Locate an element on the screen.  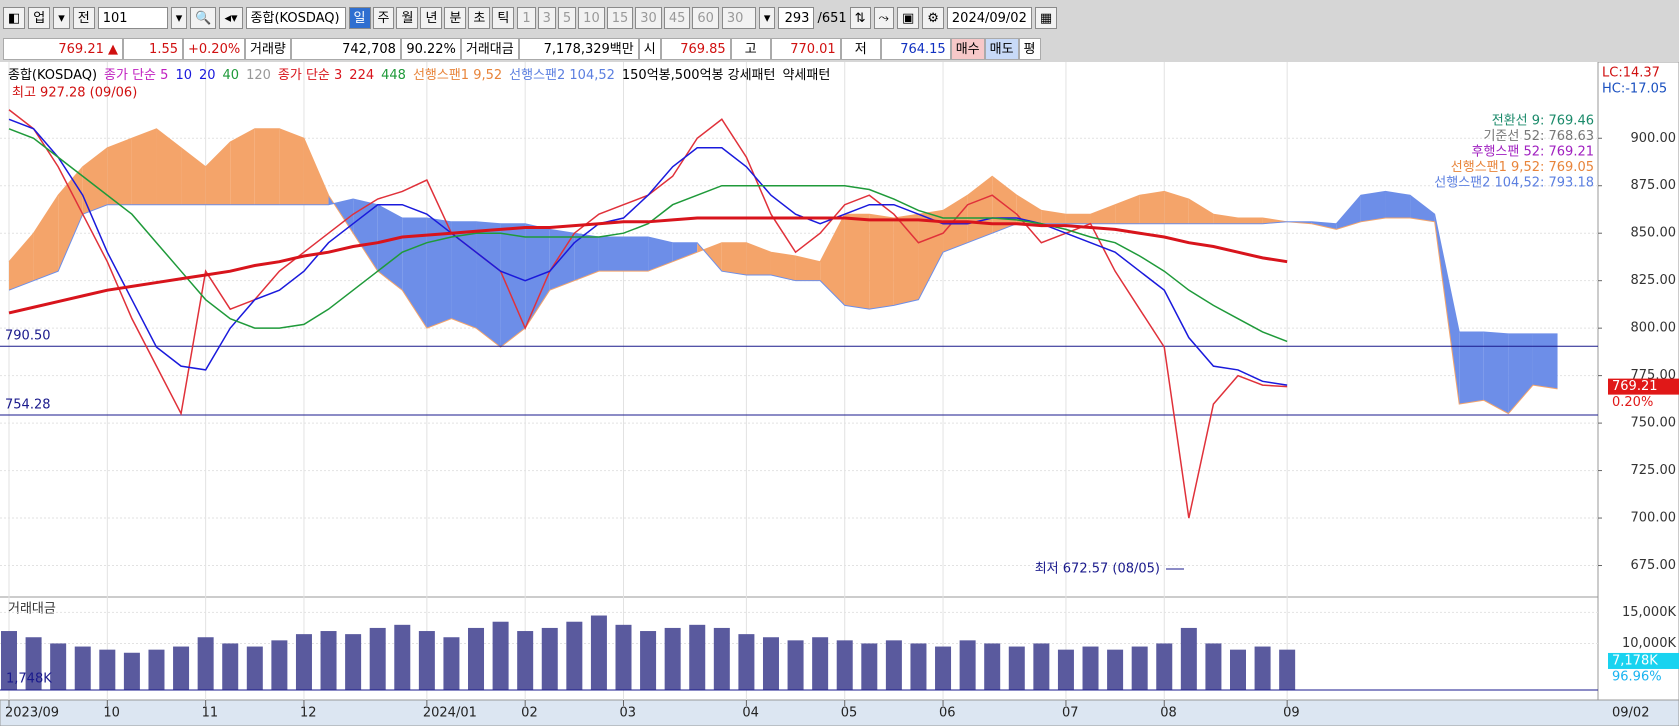
volume-title: 거래대금 is located at coordinates (32, 609).